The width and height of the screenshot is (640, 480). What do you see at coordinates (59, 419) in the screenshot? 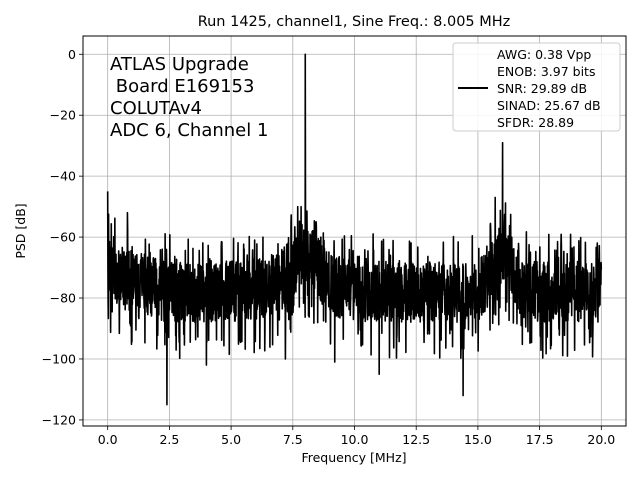
I see `y-tick-label: −120` at bounding box center [59, 419].